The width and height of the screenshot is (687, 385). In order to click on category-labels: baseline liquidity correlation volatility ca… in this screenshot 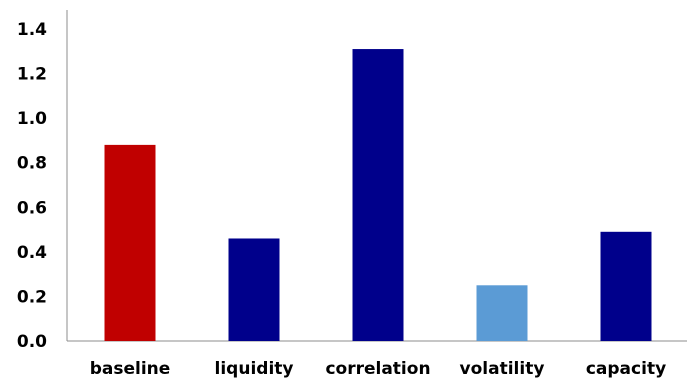, I will do `click(378, 369)`.